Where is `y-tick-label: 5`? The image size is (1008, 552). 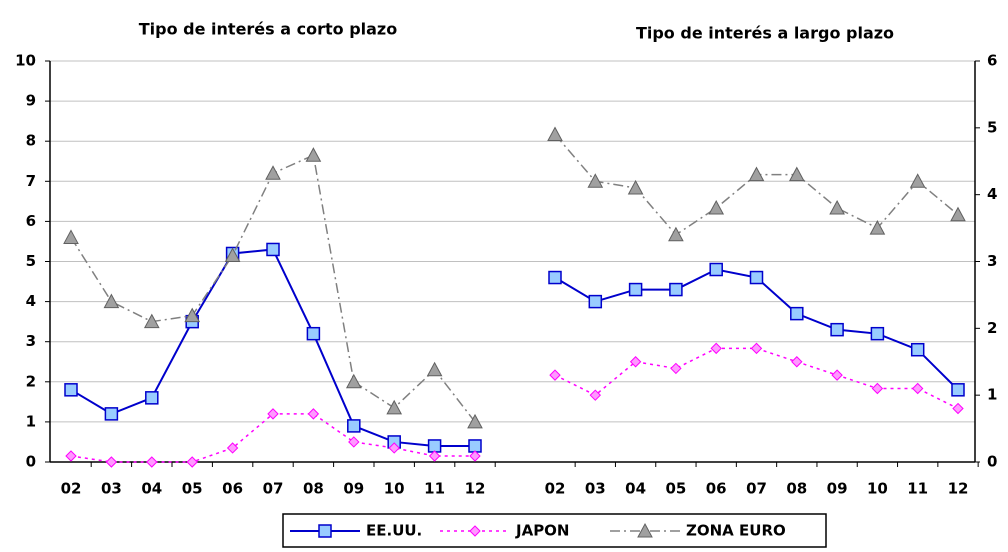 y-tick-label: 5 is located at coordinates (31, 261).